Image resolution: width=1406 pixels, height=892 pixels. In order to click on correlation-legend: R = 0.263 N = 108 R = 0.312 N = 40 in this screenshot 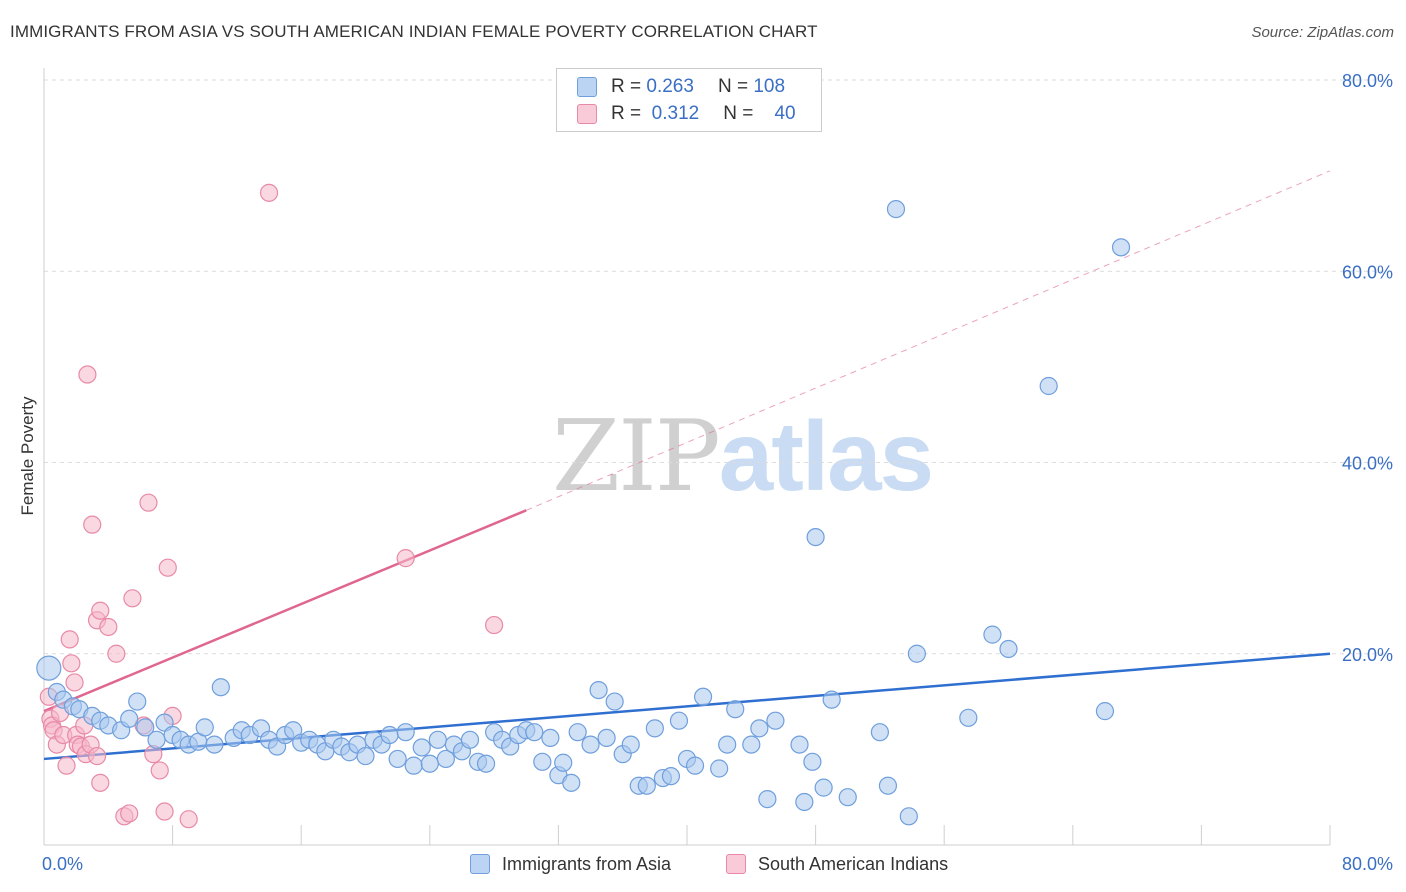, I will do `click(689, 100)`.